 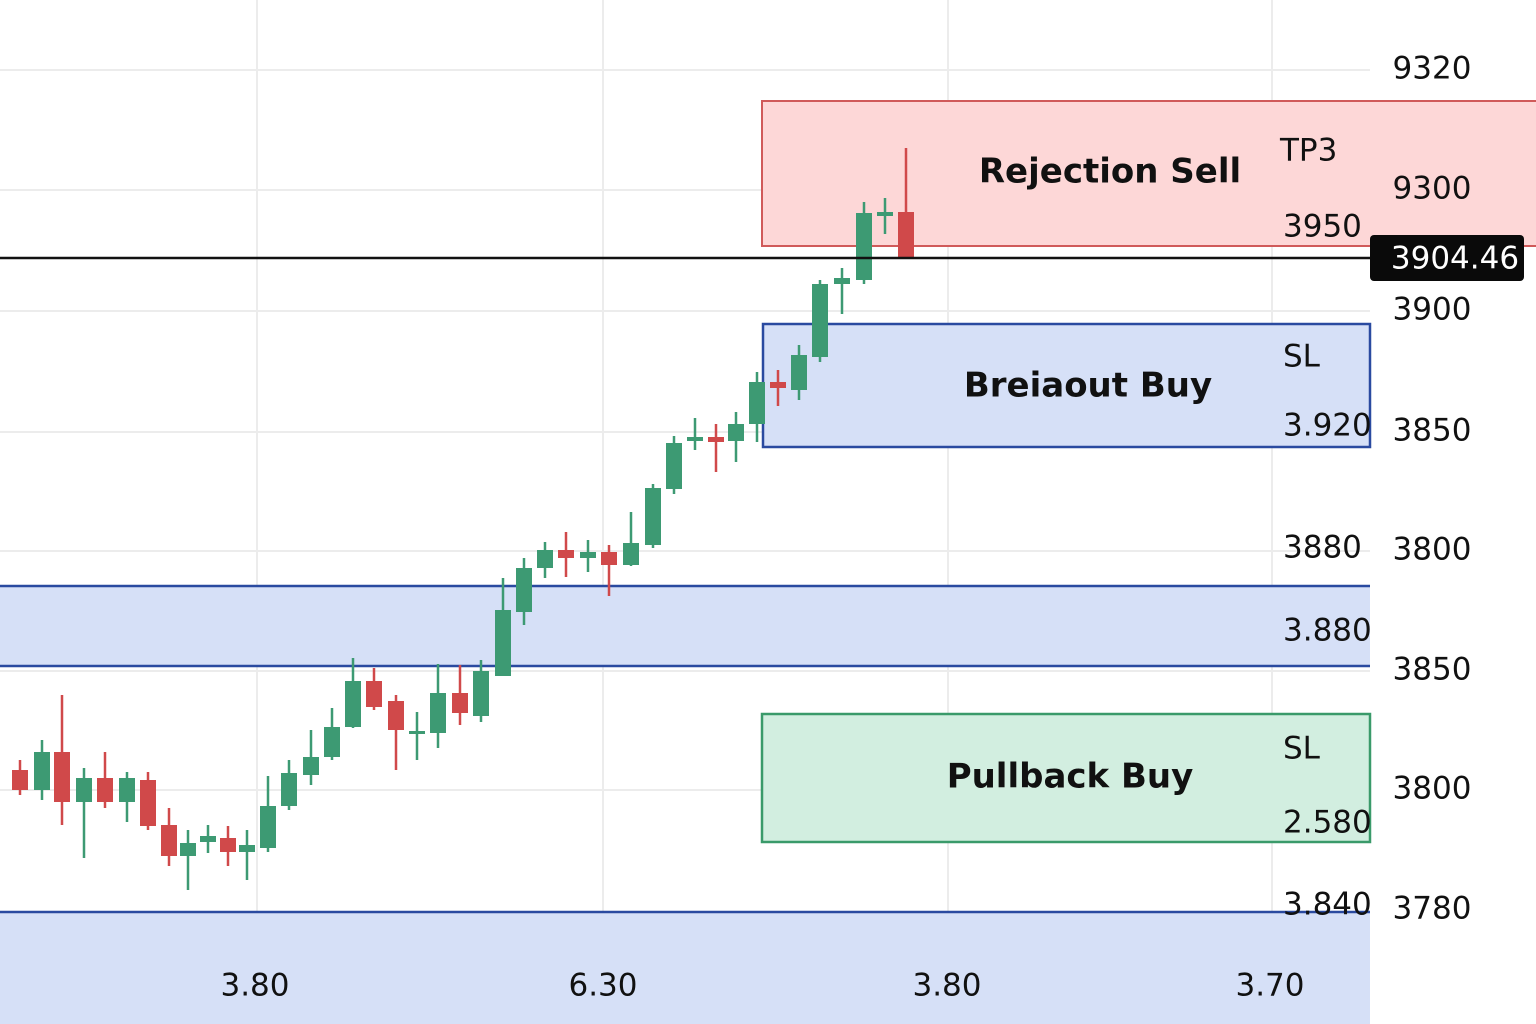 What do you see at coordinates (1322, 548) in the screenshot?
I see `zone-level: 3880` at bounding box center [1322, 548].